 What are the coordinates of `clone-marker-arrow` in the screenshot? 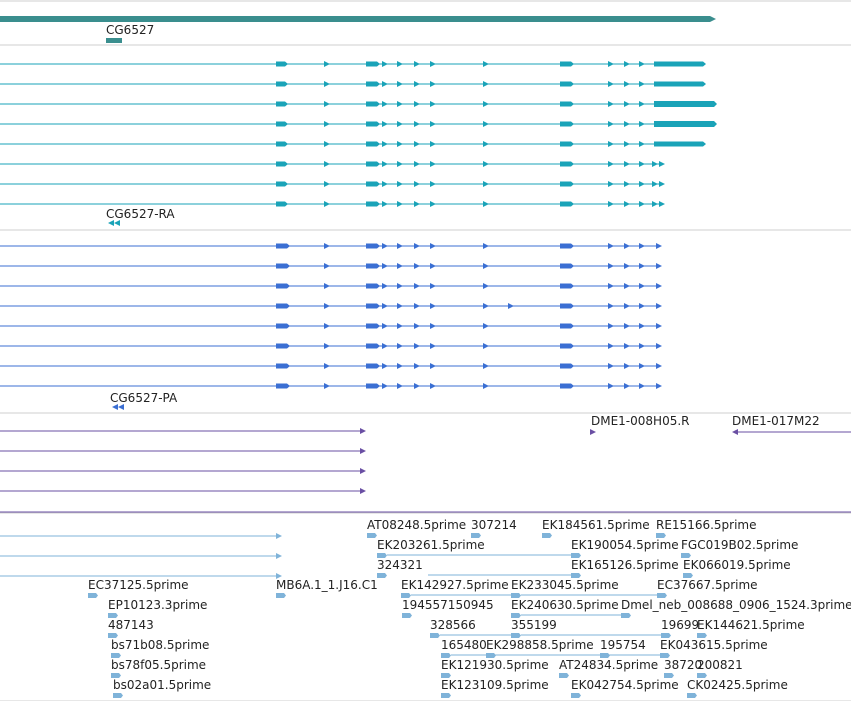 It's located at (735, 432).